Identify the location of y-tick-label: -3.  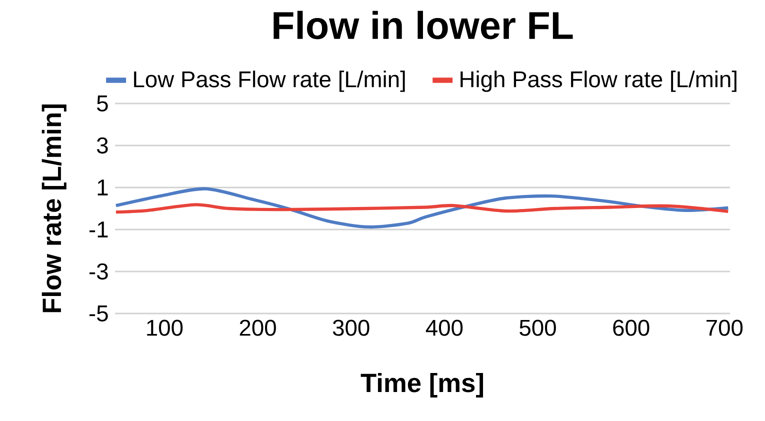
(99, 271).